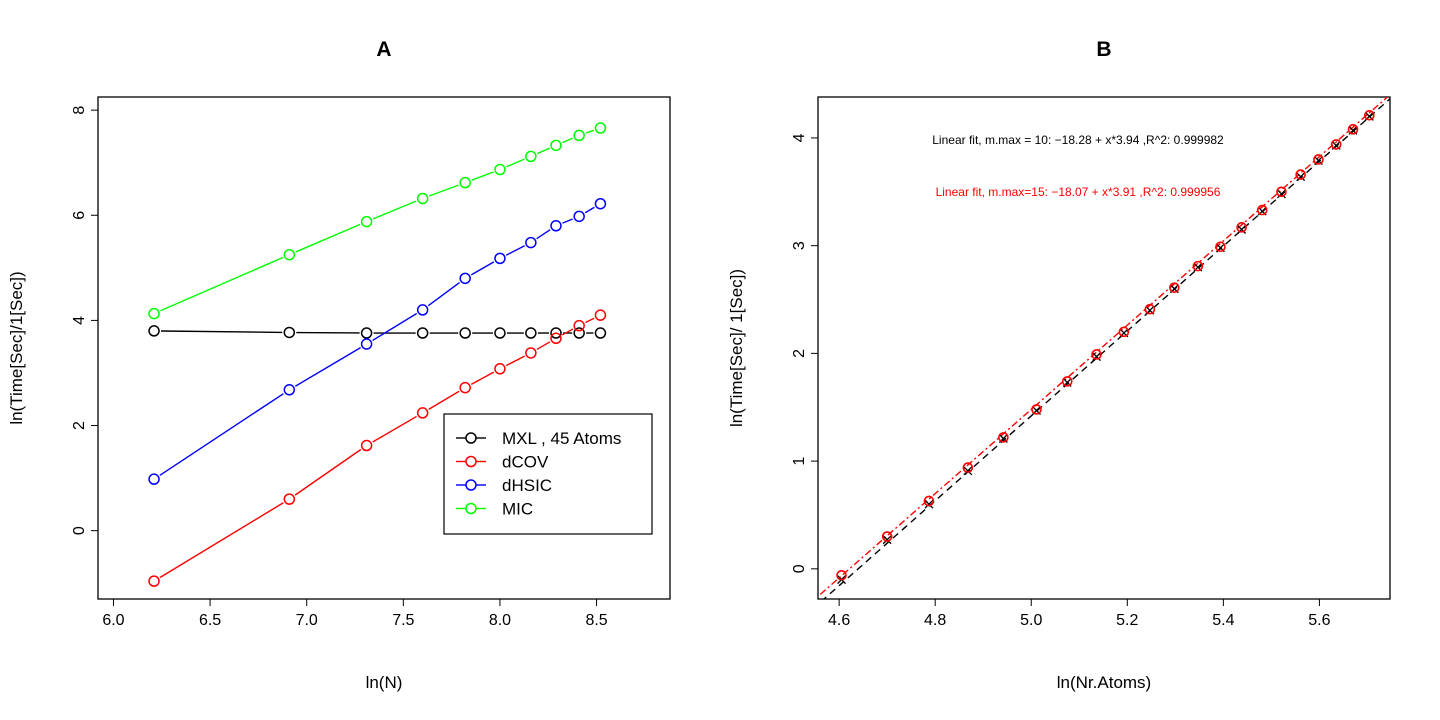 The image size is (1440, 720). I want to click on panel-b-y-tick-label: 1, so click(799, 461).